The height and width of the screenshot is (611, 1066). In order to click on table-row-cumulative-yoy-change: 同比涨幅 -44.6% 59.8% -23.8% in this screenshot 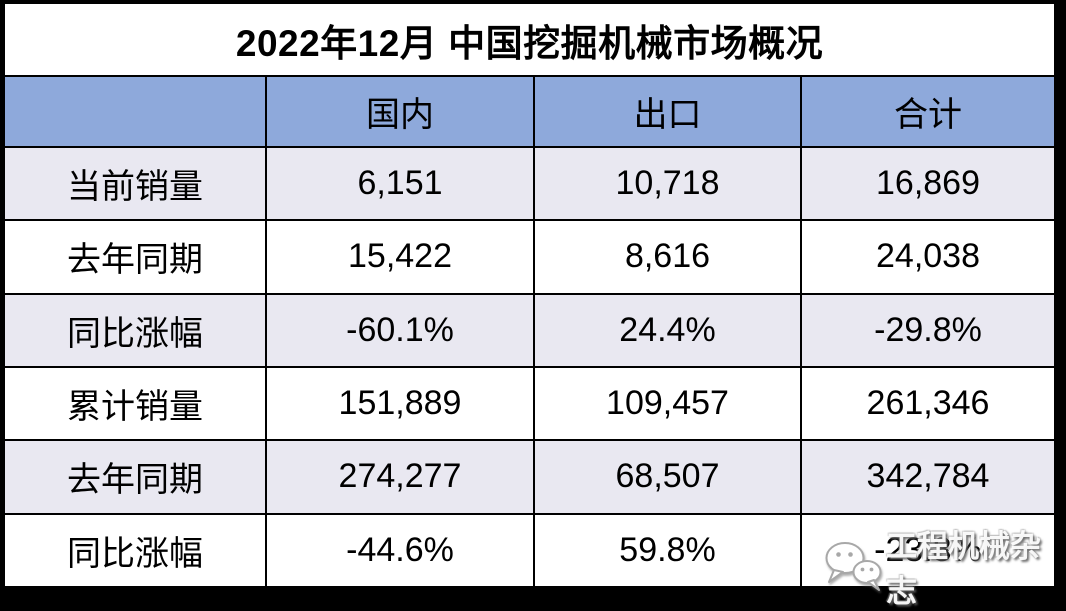, I will do `click(529, 550)`.